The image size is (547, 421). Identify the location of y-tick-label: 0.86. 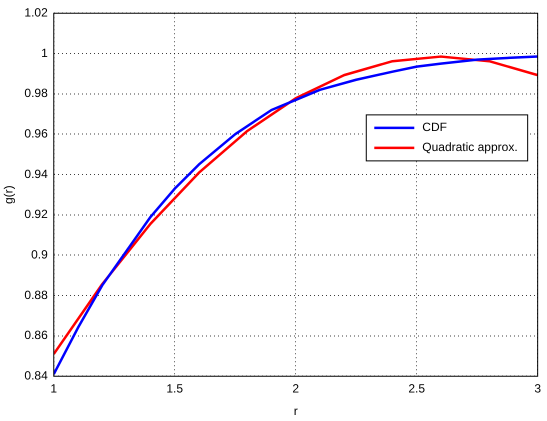
(36, 335).